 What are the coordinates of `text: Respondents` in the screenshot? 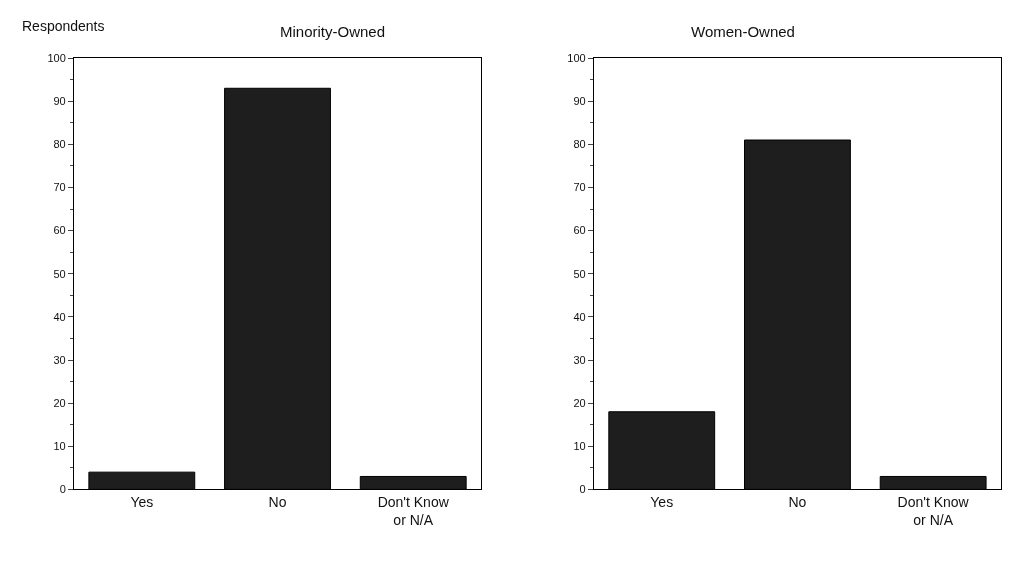 It's located at (63, 26).